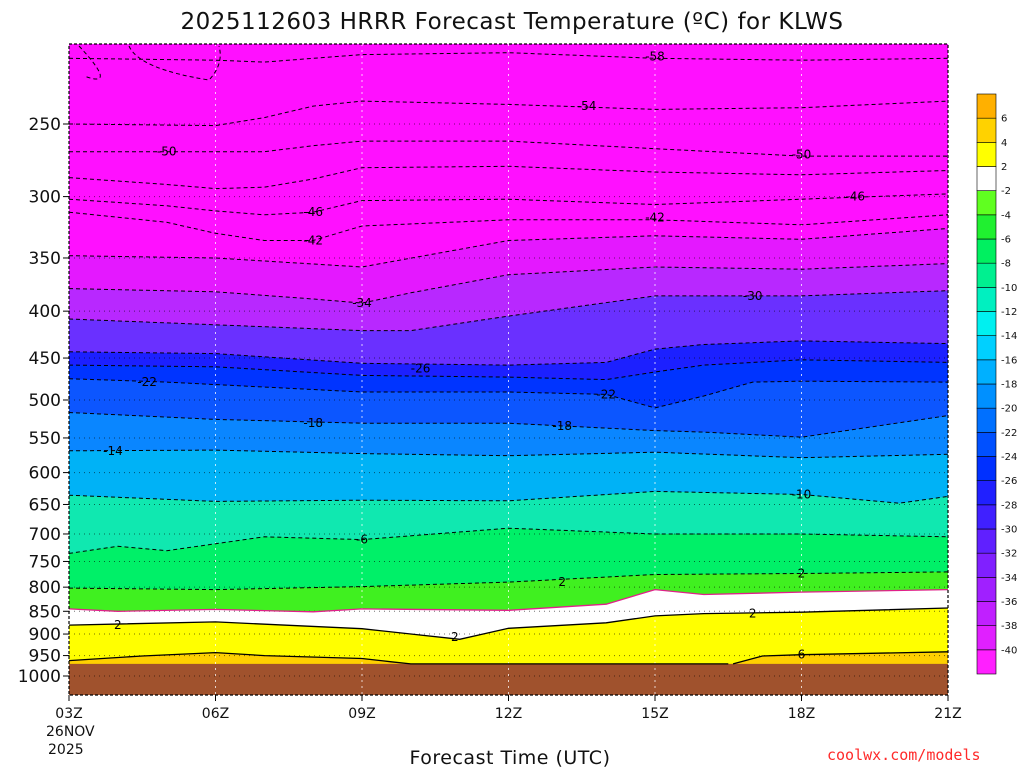  What do you see at coordinates (802, 495) in the screenshot?
I see `contour-label: -10` at bounding box center [802, 495].